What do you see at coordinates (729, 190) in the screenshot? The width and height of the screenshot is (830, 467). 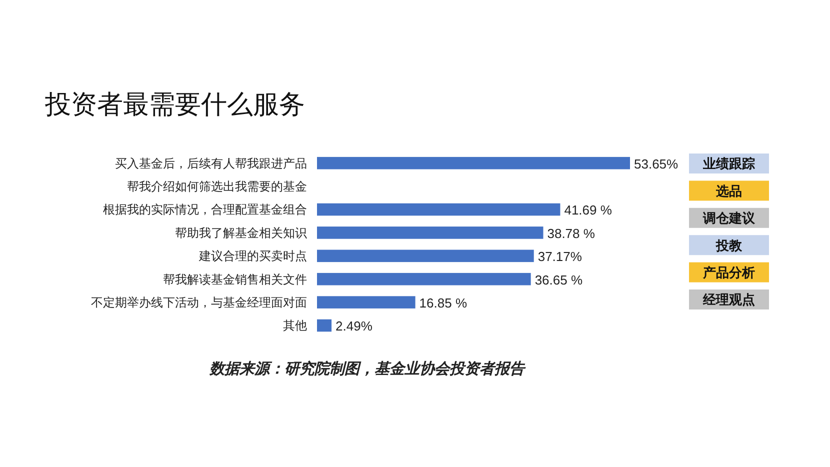 I see `tag-chip: 选品` at bounding box center [729, 190].